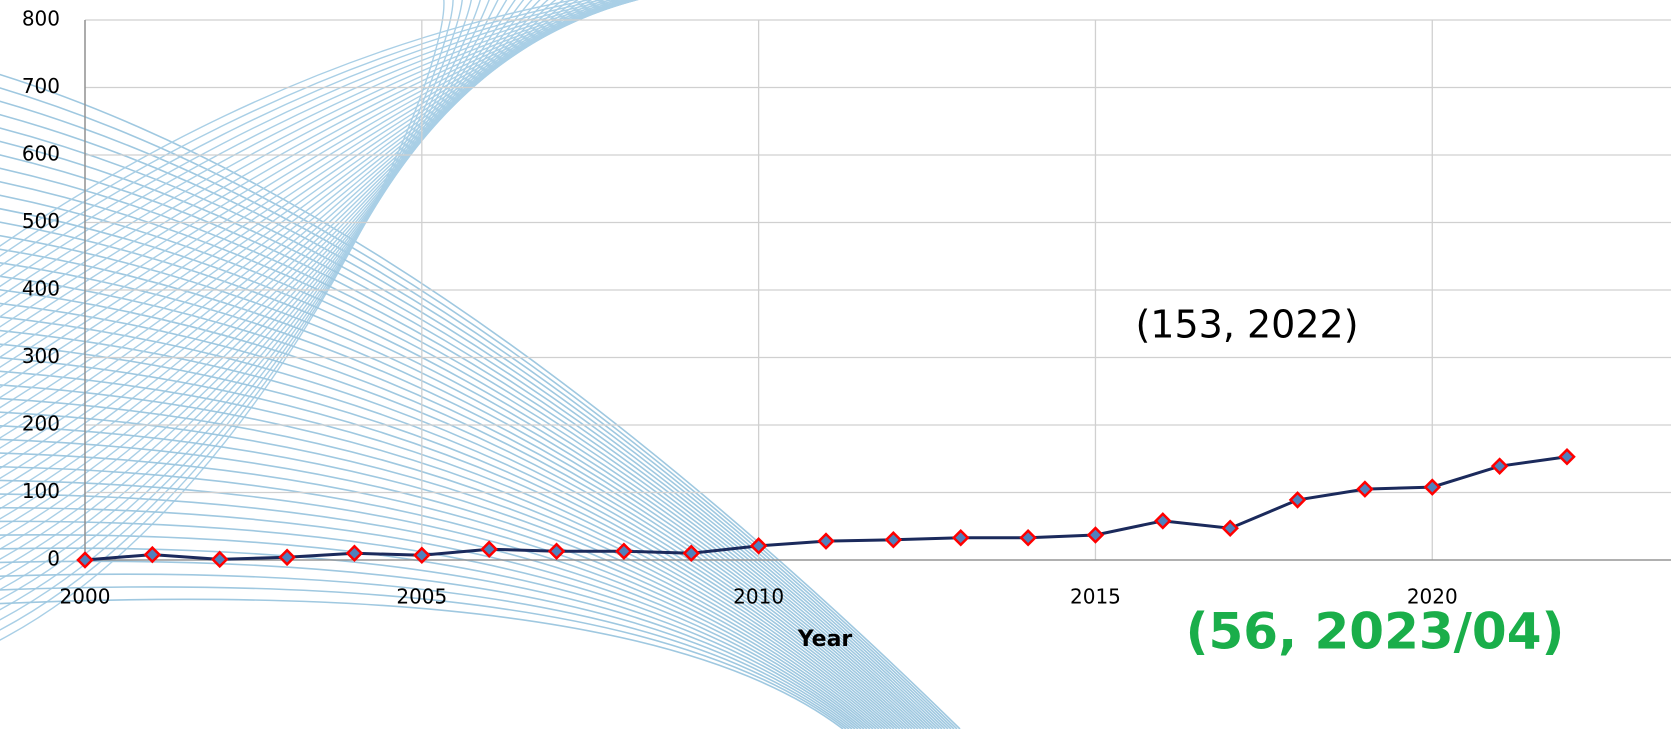  I want to click on x-tick-label: 2005, so click(421, 597).